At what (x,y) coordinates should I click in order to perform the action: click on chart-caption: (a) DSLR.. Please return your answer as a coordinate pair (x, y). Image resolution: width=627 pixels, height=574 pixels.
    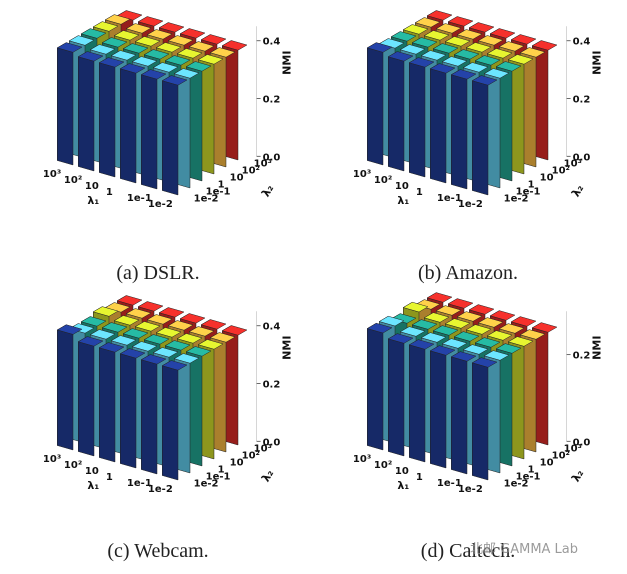
    Looking at the image, I should click on (158, 273).